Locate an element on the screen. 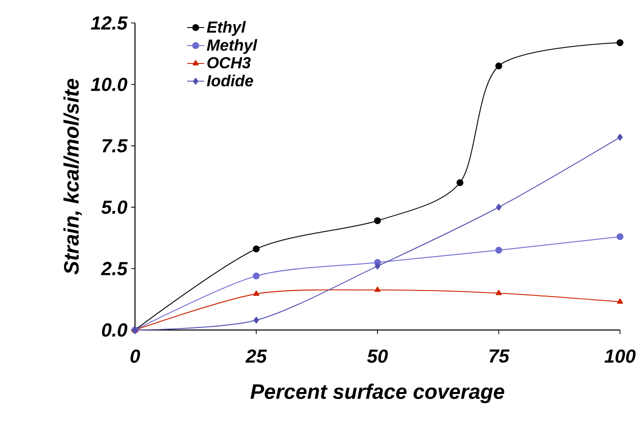  y-axis-title: Strain, kcal/mol/site is located at coordinates (72, 176).